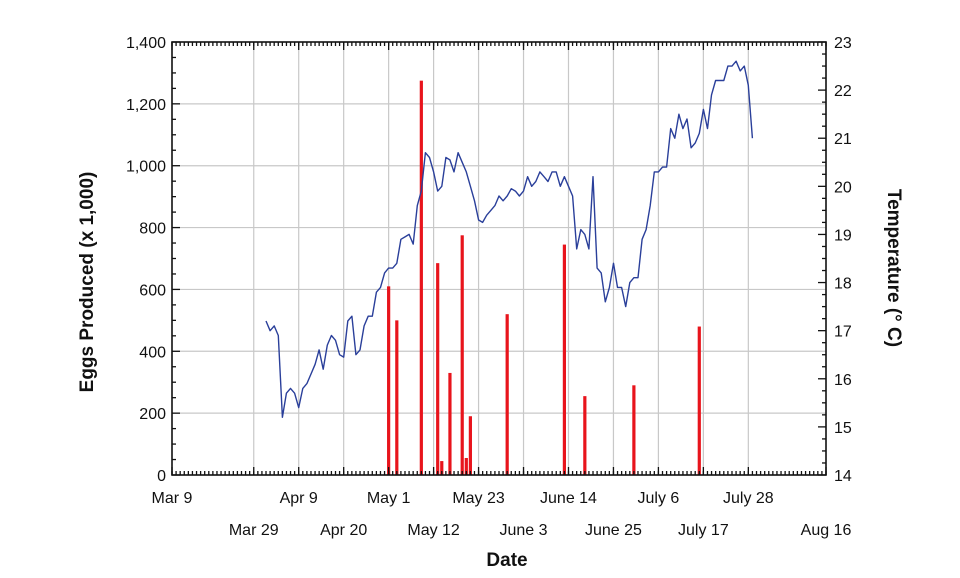 This screenshot has height=578, width=960. What do you see at coordinates (146, 167) in the screenshot?
I see `y-left-tick-label: 1,000` at bounding box center [146, 167].